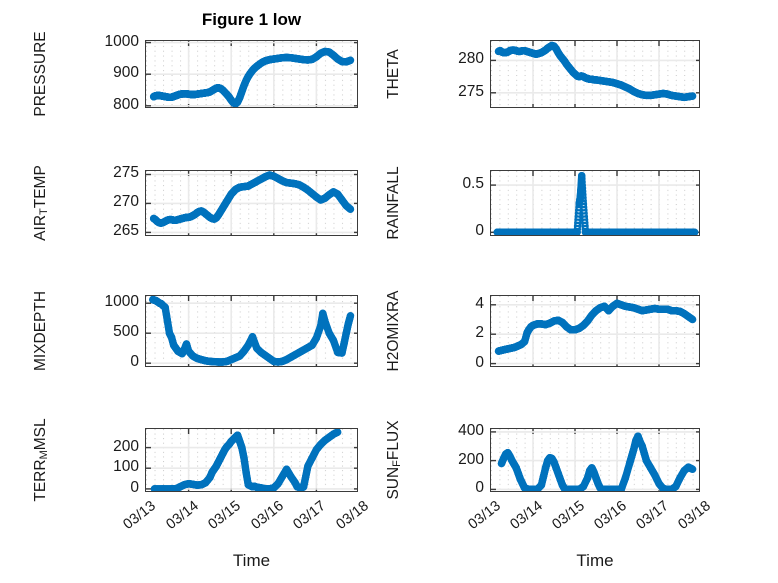 The width and height of the screenshot is (778, 583). I want to click on y-axis-label: SUNFFLUX, so click(394, 460).